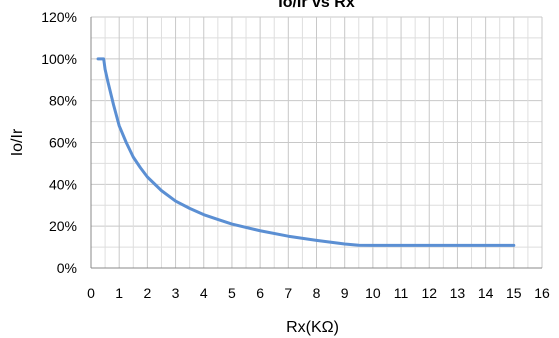 The image size is (559, 338). I want to click on x-tick-label: 5, so click(232, 293).